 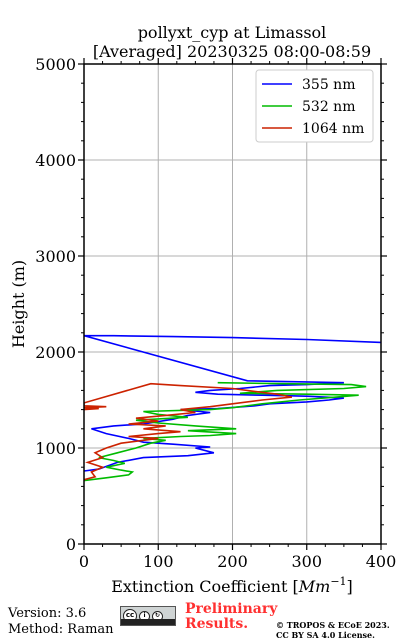 I want to click on x-axis-label: Extinction Coefficient [Mm−1], so click(x=232, y=585).